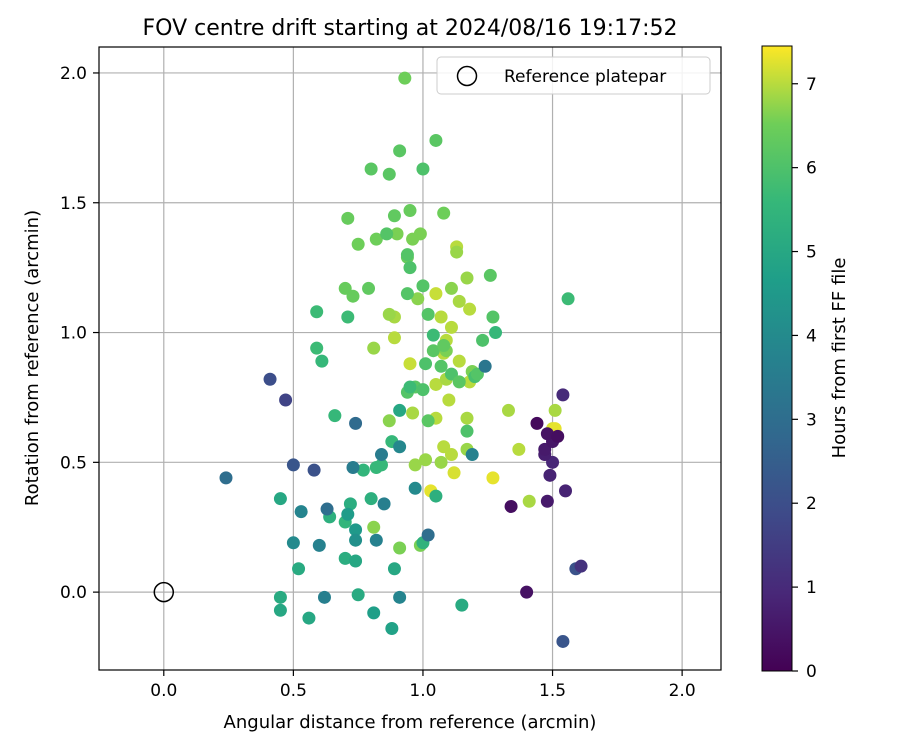 The width and height of the screenshot is (900, 750). I want to click on y-tick-label: 0.5, so click(73, 463).